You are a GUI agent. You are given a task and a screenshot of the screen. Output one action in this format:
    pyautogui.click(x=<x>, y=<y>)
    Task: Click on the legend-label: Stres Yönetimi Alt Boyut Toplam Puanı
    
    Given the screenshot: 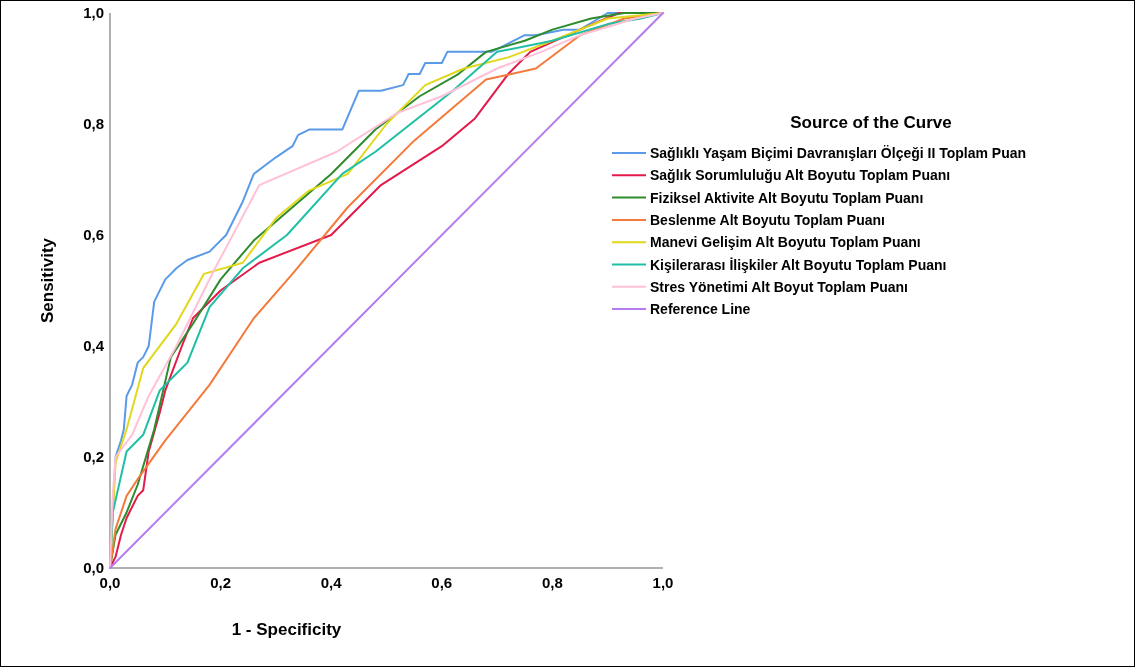 What is the action you would take?
    pyautogui.click(x=779, y=286)
    